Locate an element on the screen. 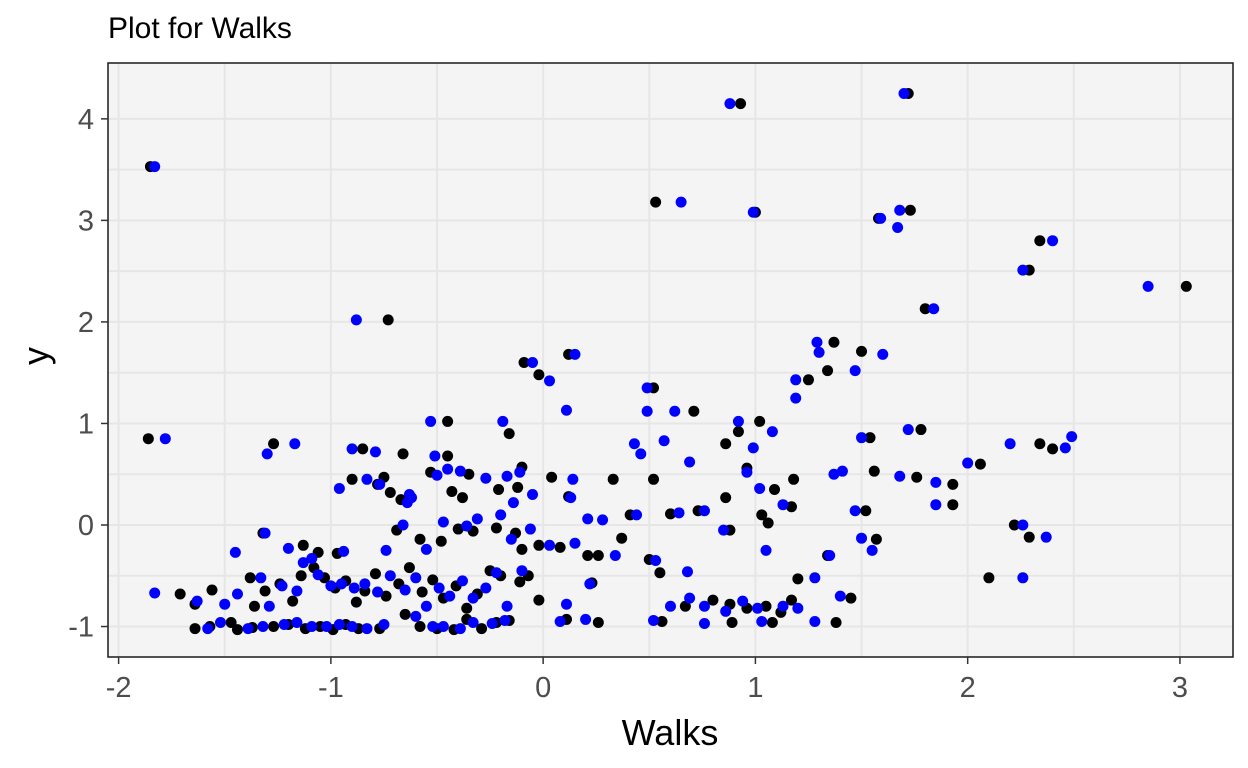 The height and width of the screenshot is (768, 1248). x-tick-label: 3 is located at coordinates (1180, 688).